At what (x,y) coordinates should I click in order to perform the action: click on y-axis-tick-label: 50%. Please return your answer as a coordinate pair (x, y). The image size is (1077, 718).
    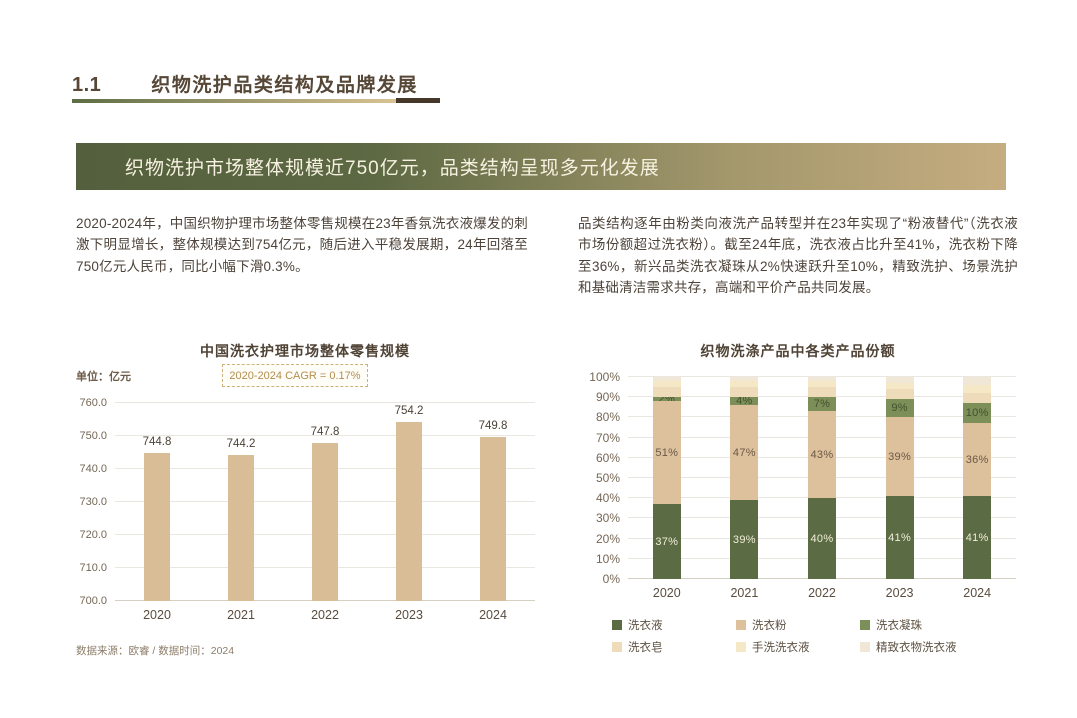
    Looking at the image, I should click on (607, 478).